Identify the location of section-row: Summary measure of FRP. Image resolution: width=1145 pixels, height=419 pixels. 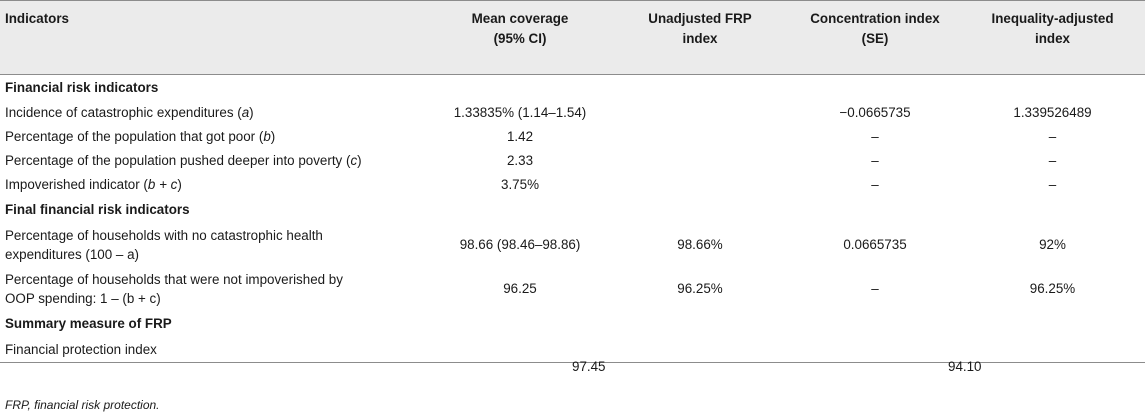
(572, 324).